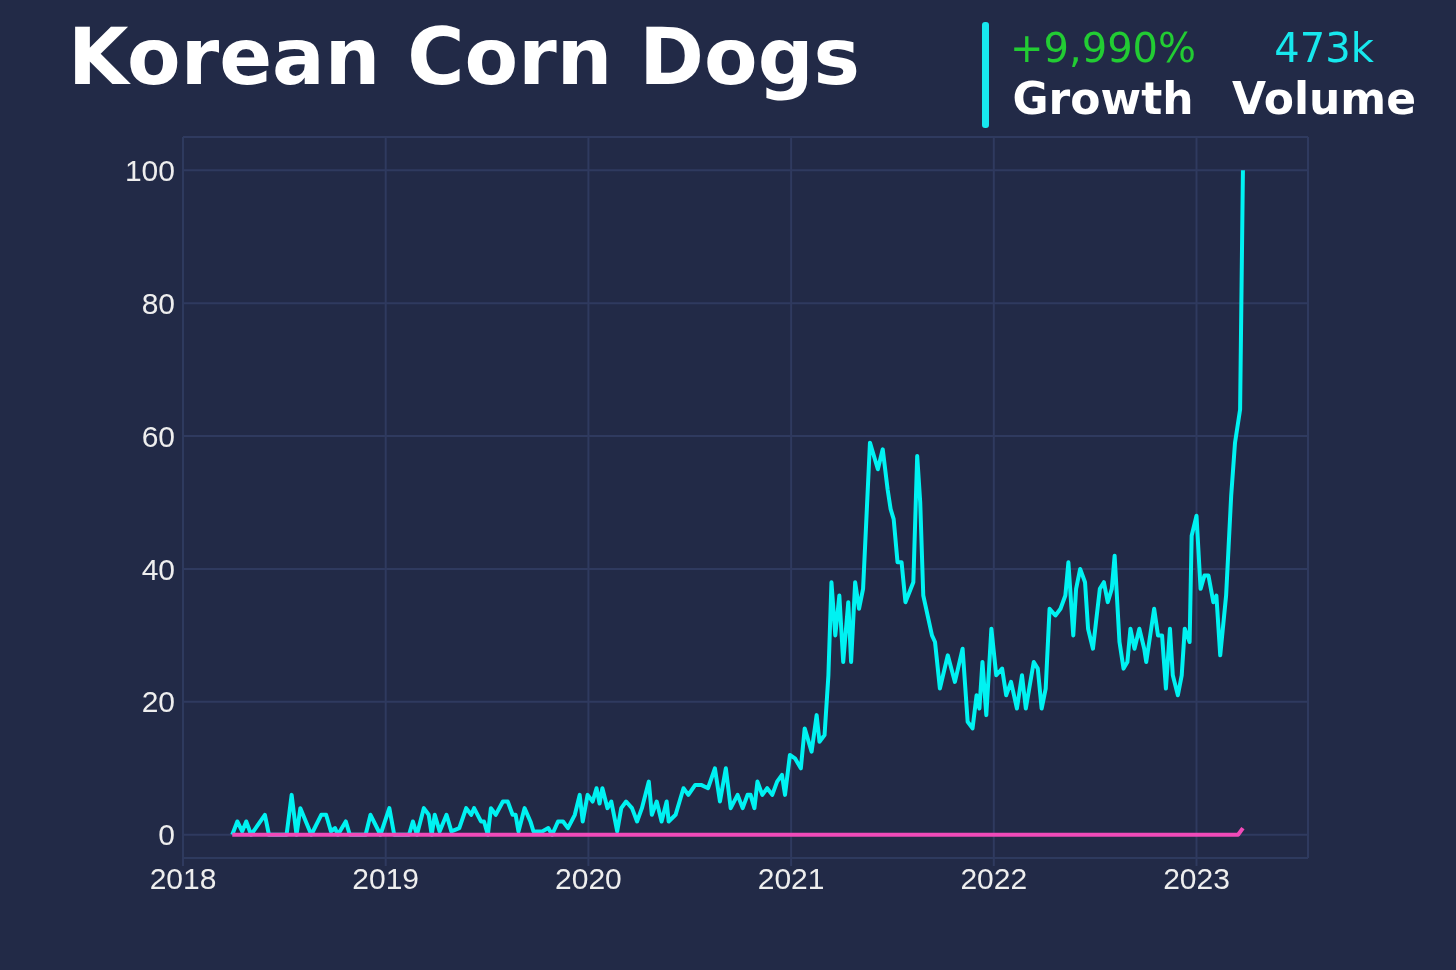 Image resolution: width=1456 pixels, height=970 pixels. I want to click on y-tick-label: 100, so click(149, 170).